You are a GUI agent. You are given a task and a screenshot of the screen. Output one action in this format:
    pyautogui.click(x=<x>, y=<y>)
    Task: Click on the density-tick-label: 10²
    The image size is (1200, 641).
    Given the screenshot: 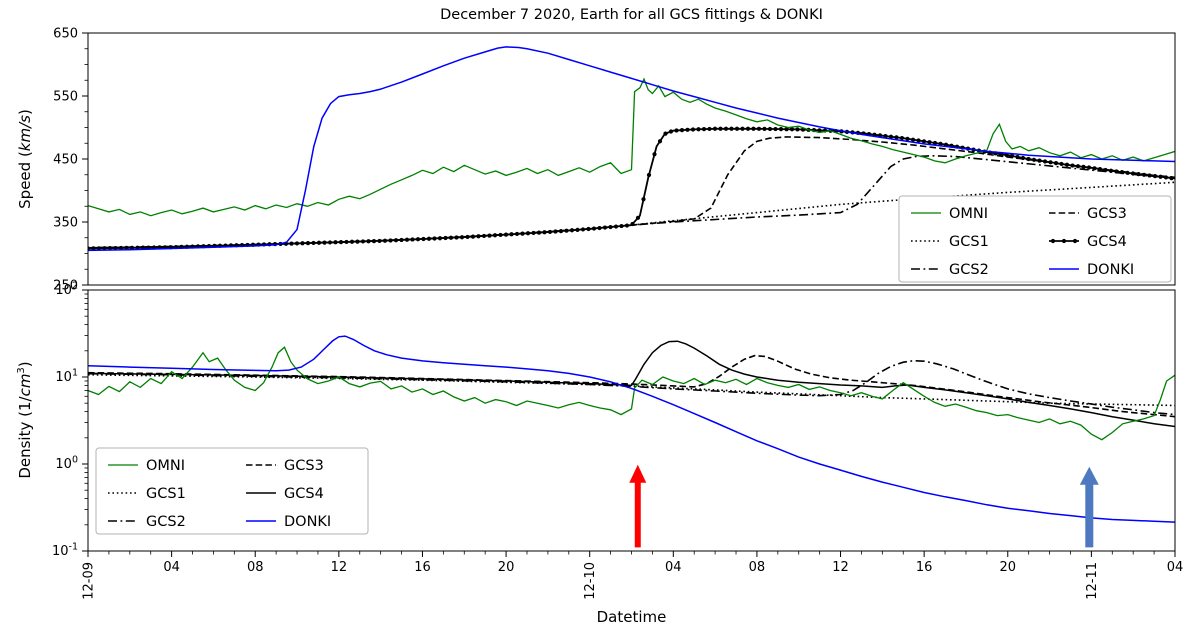 What is the action you would take?
    pyautogui.click(x=66, y=290)
    